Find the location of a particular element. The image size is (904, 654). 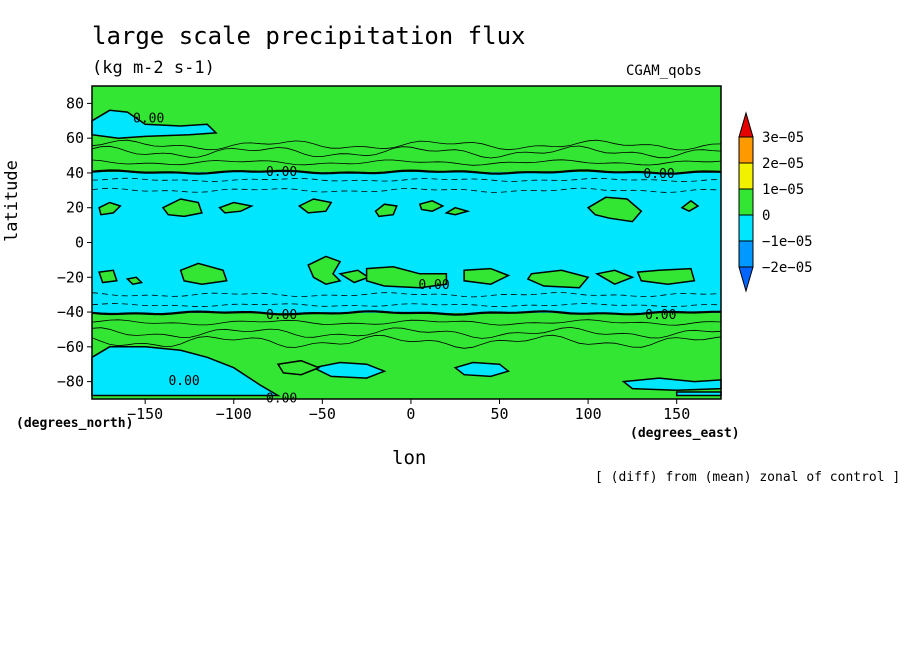

antarctic-negative-patch is located at coordinates (186, 371).